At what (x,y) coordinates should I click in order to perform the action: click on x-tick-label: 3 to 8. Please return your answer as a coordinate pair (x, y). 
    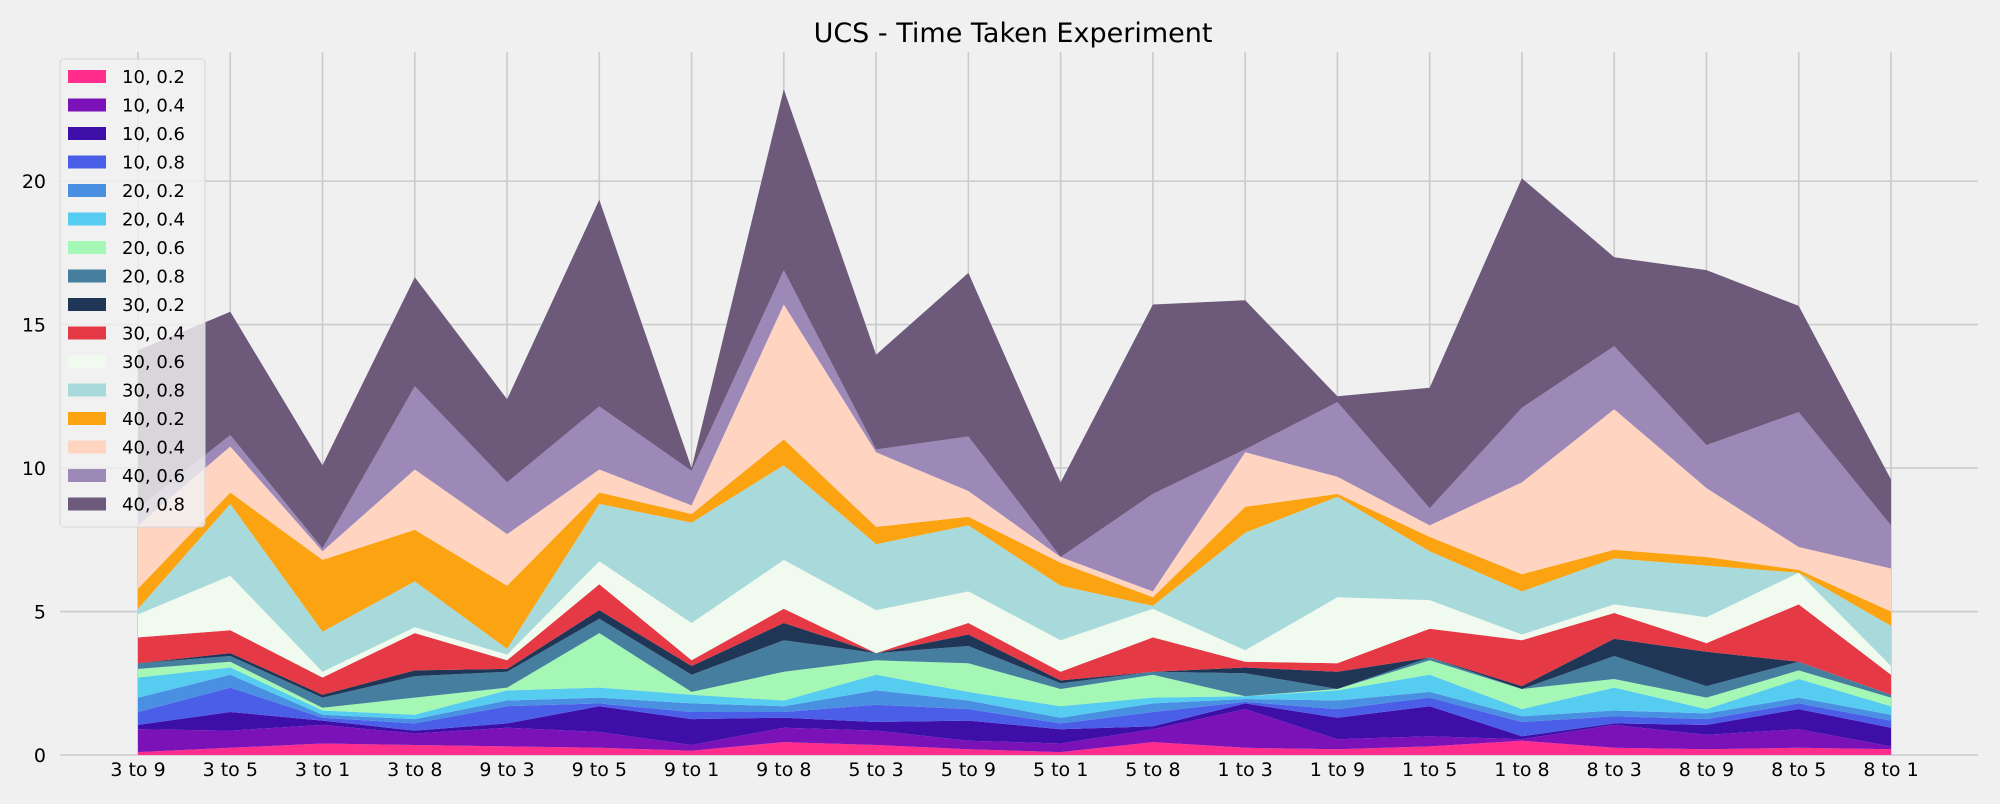
    Looking at the image, I should click on (414, 770).